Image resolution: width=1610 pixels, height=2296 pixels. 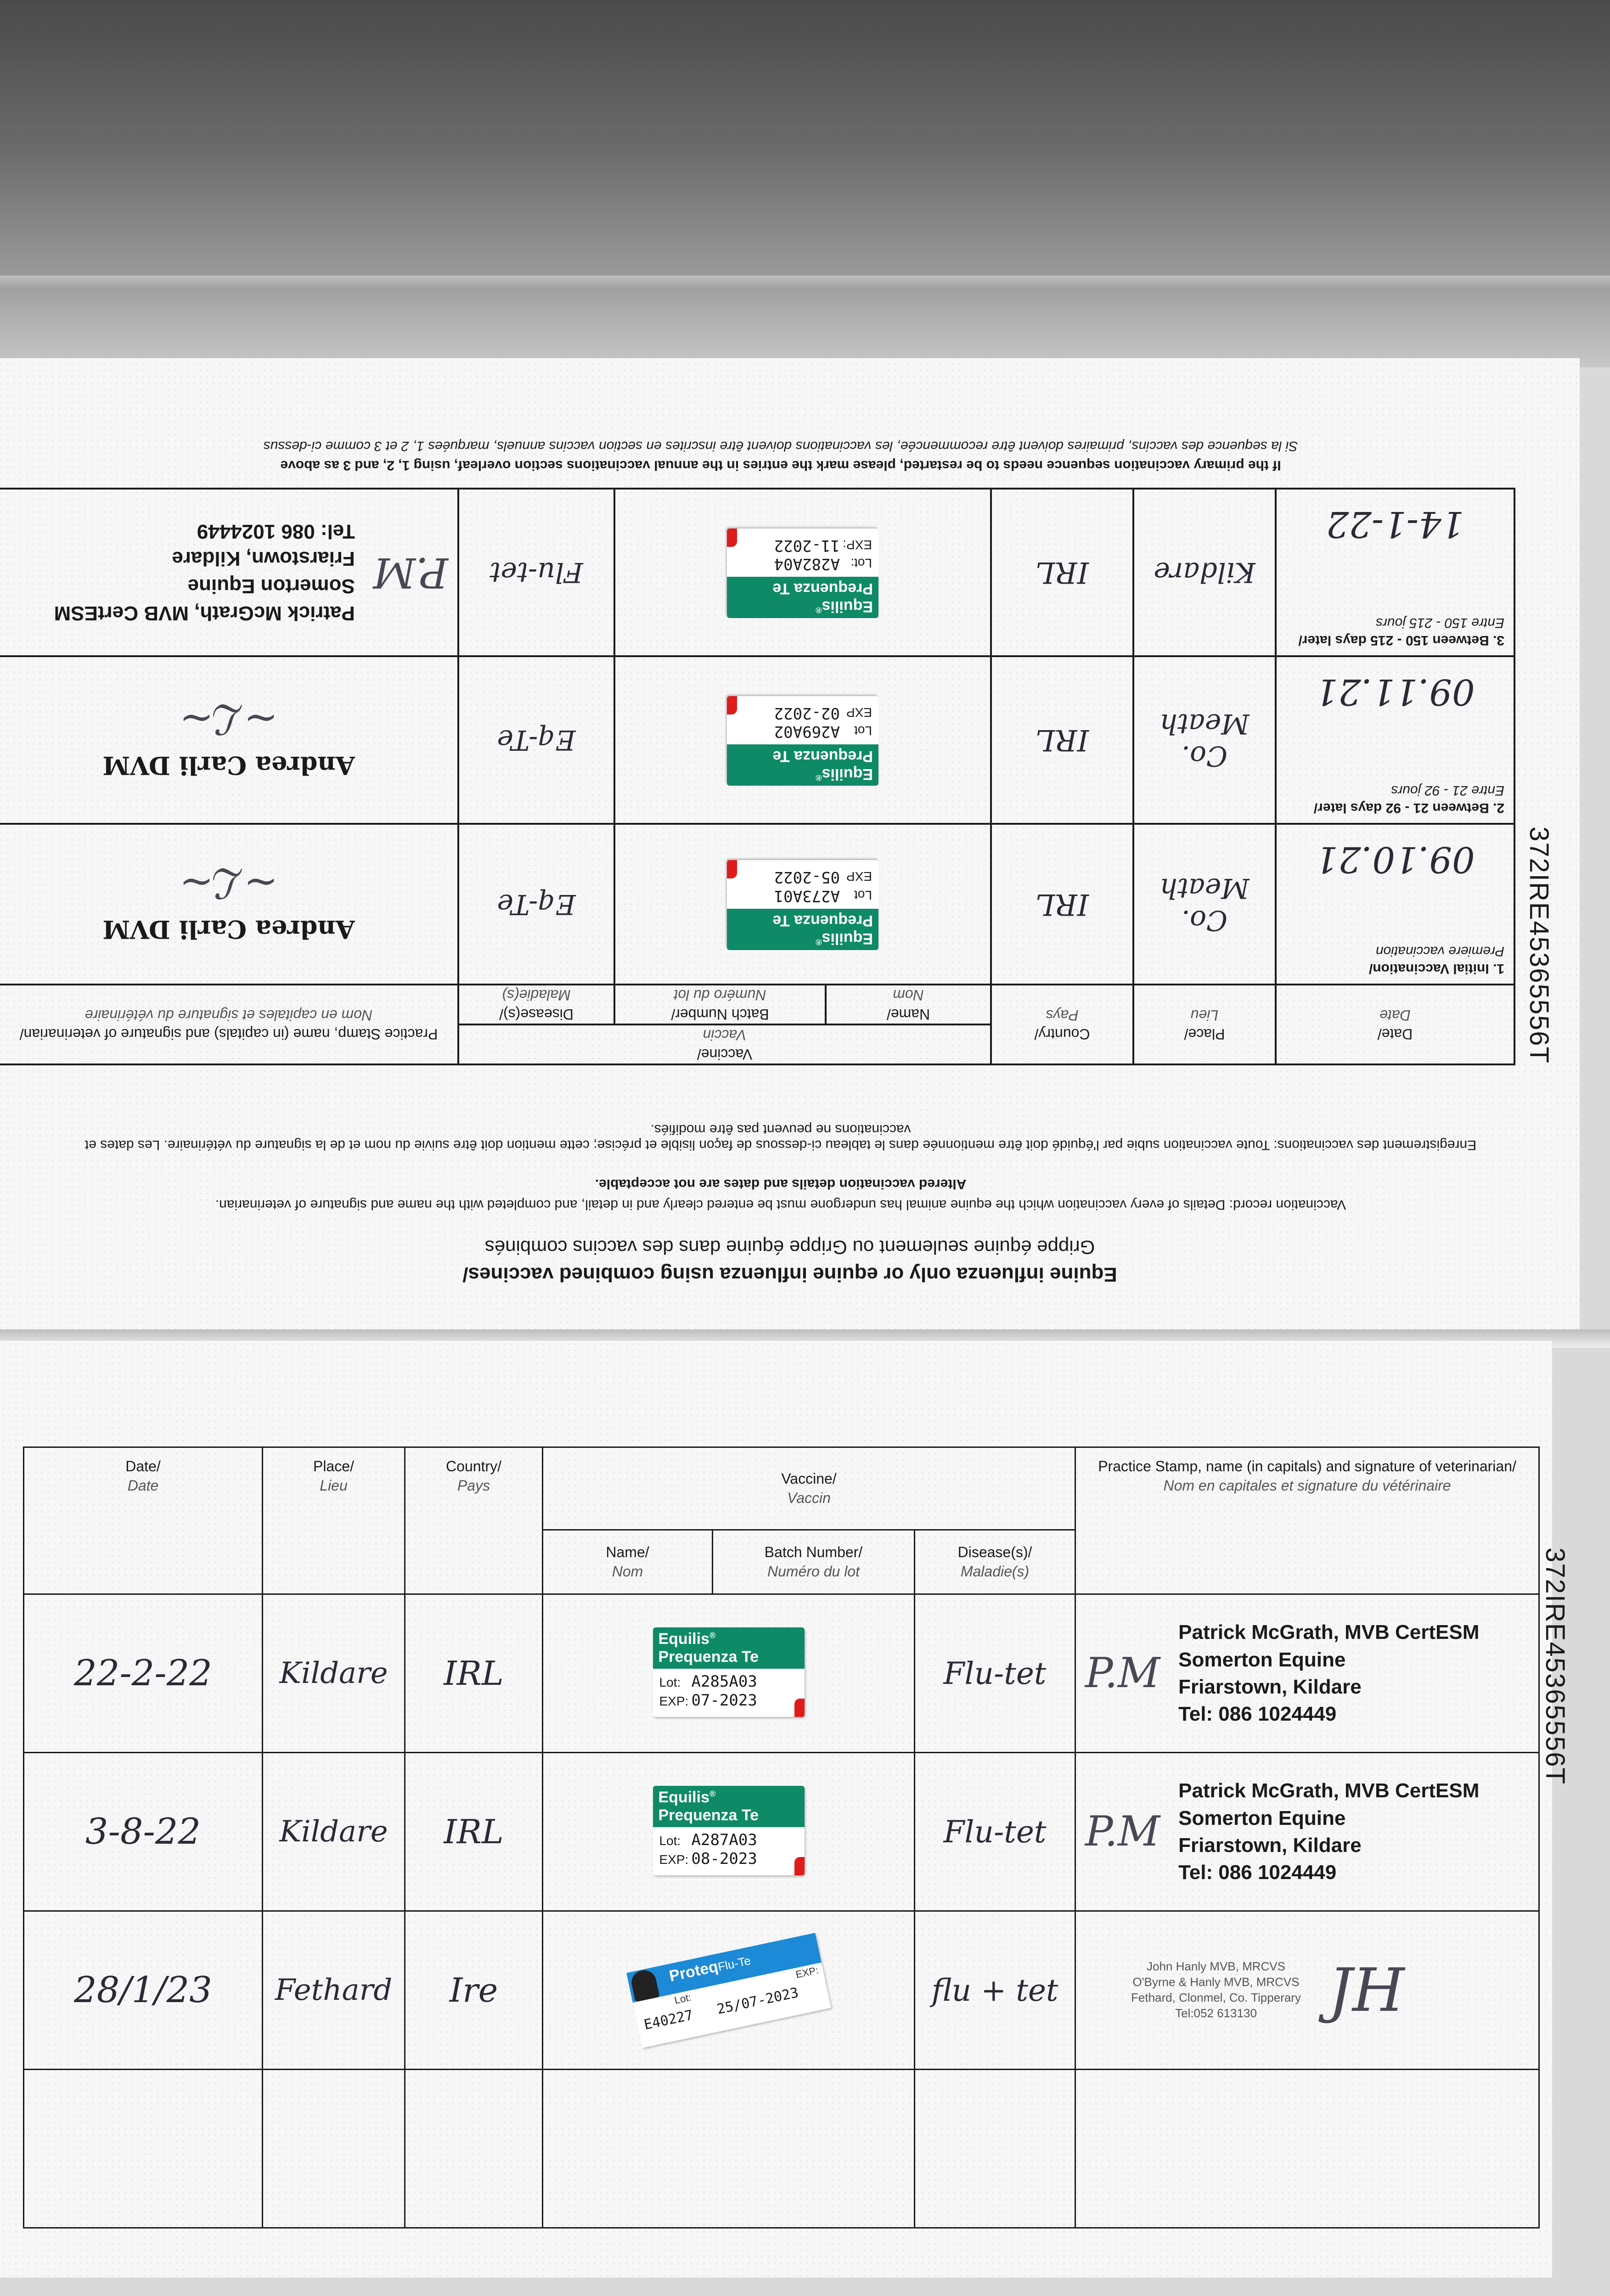 I want to click on disease-cell: Flu-tet, so click(x=994, y=1832).